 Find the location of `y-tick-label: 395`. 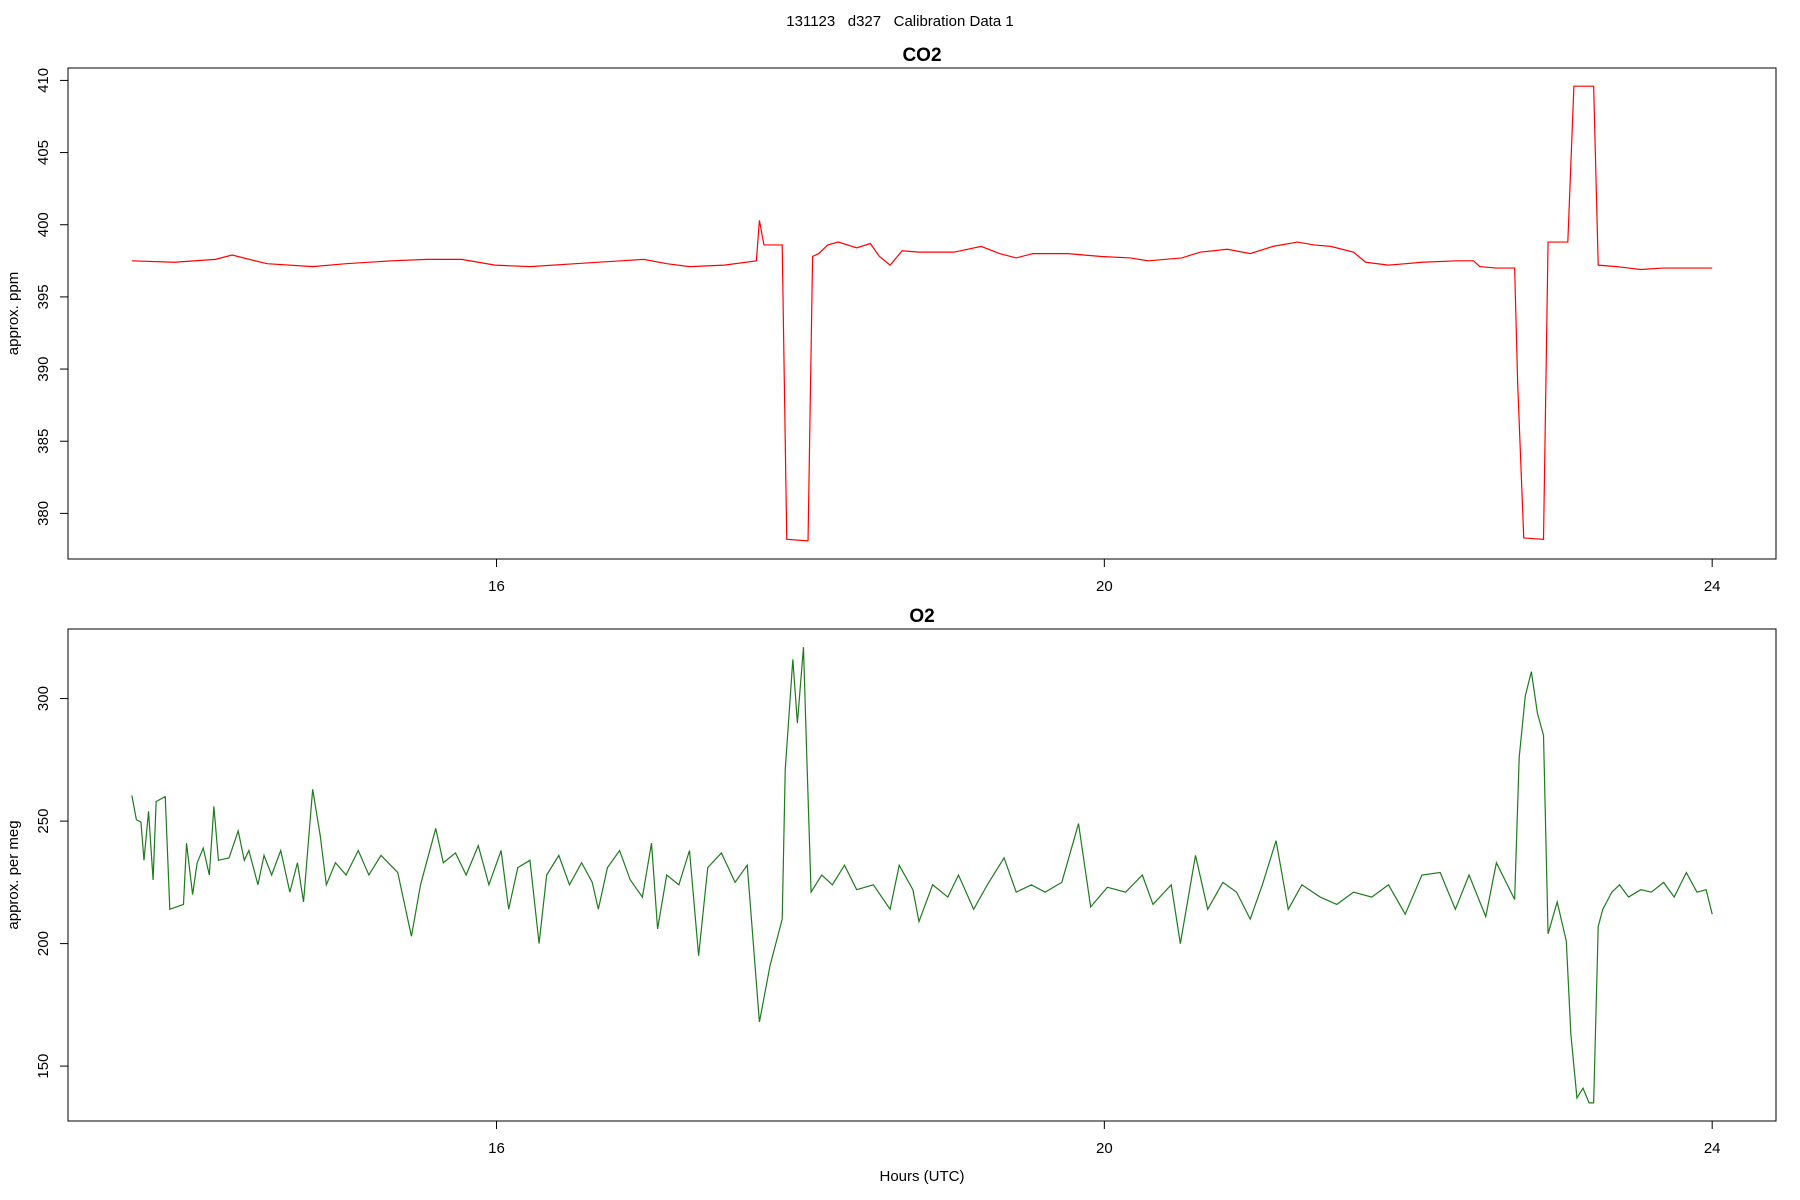

y-tick-label: 395 is located at coordinates (43, 296).